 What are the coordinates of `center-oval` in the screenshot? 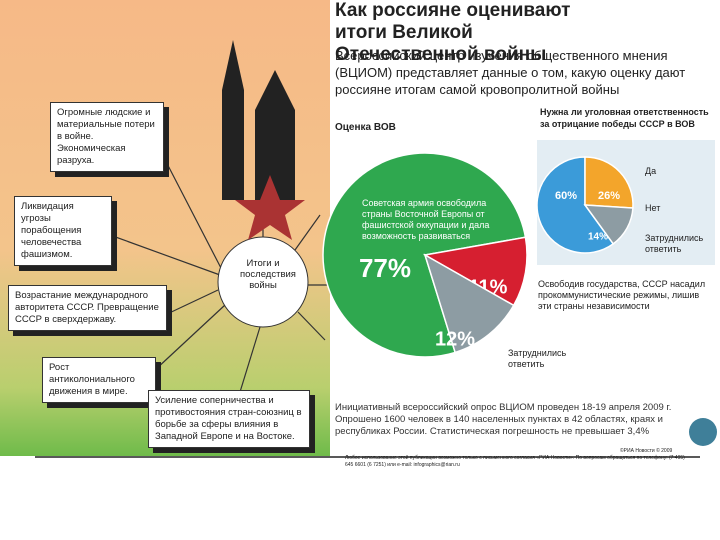 It's located at (263, 282).